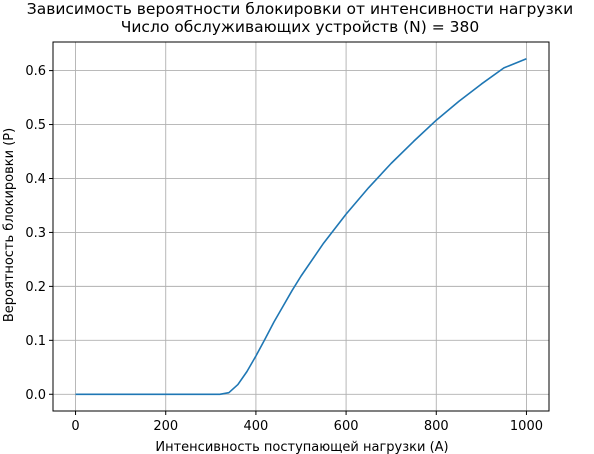 The height and width of the screenshot is (454, 594). I want to click on x-tick-label: 600, so click(346, 426).